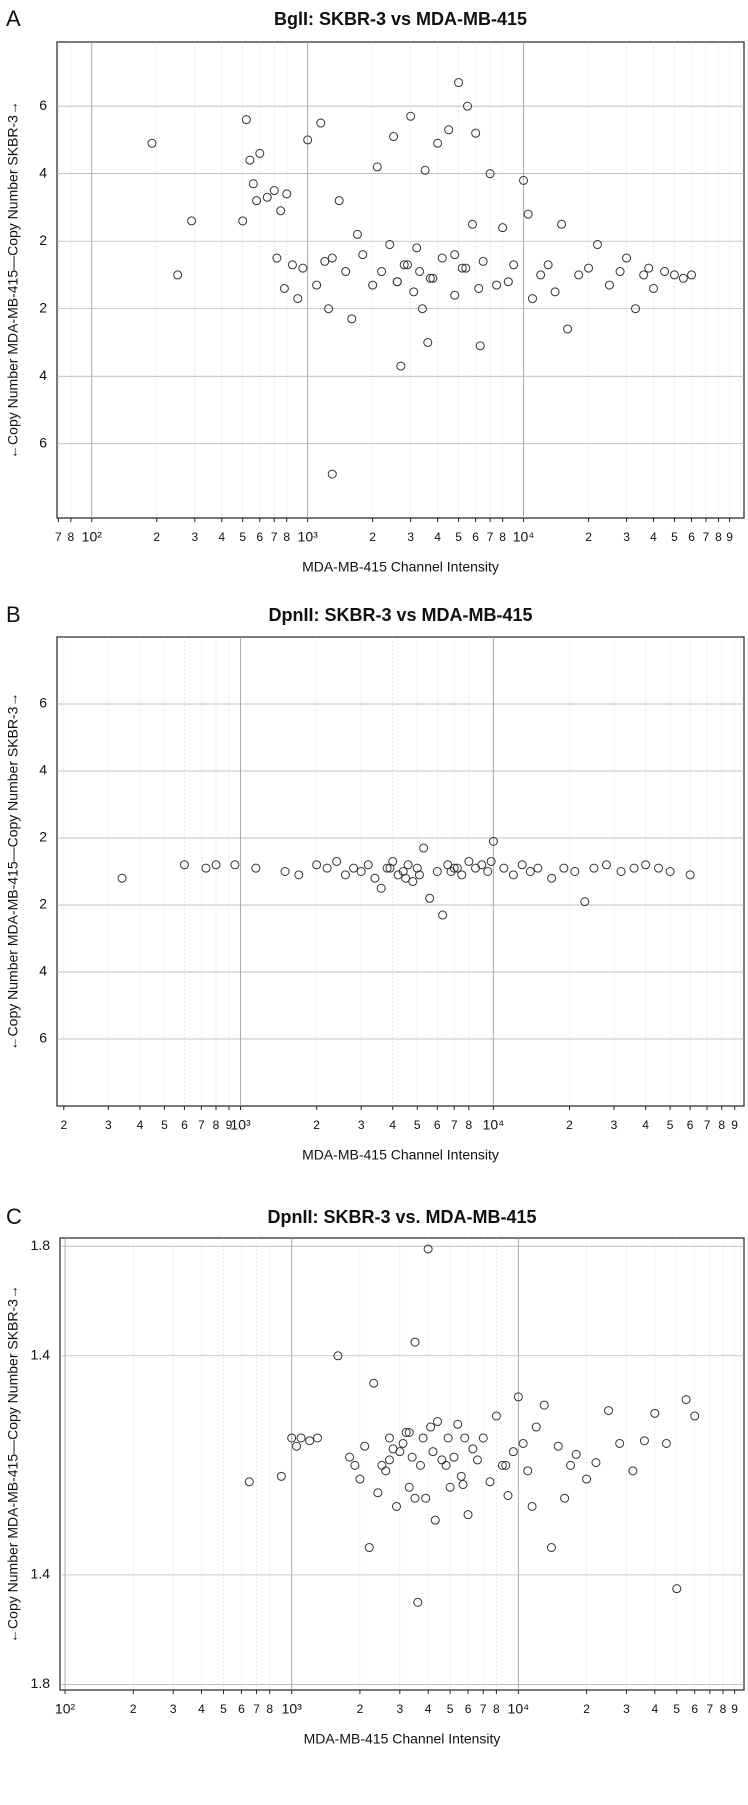  I want to click on x-tick-label: 2, so click(360, 1709).